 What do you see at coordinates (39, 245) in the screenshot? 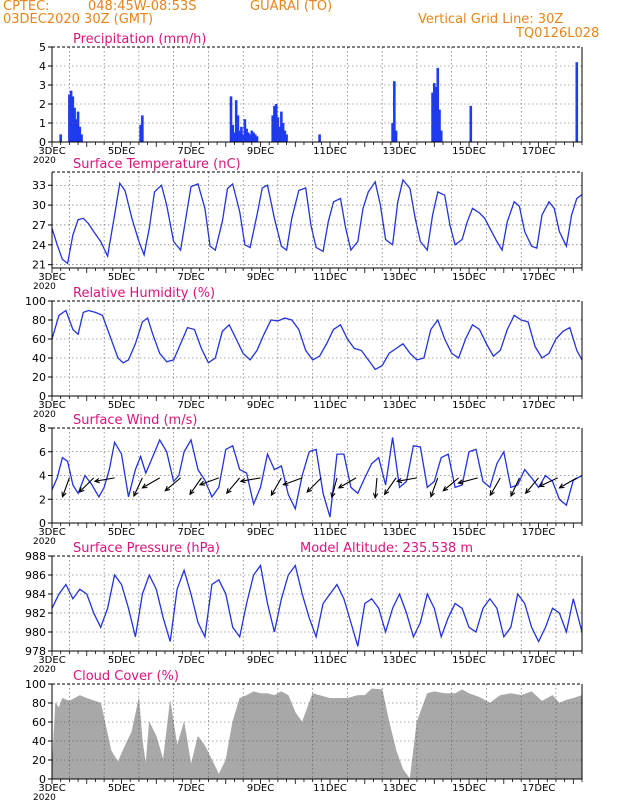
I see `temperature-ytick-label: 24` at bounding box center [39, 245].